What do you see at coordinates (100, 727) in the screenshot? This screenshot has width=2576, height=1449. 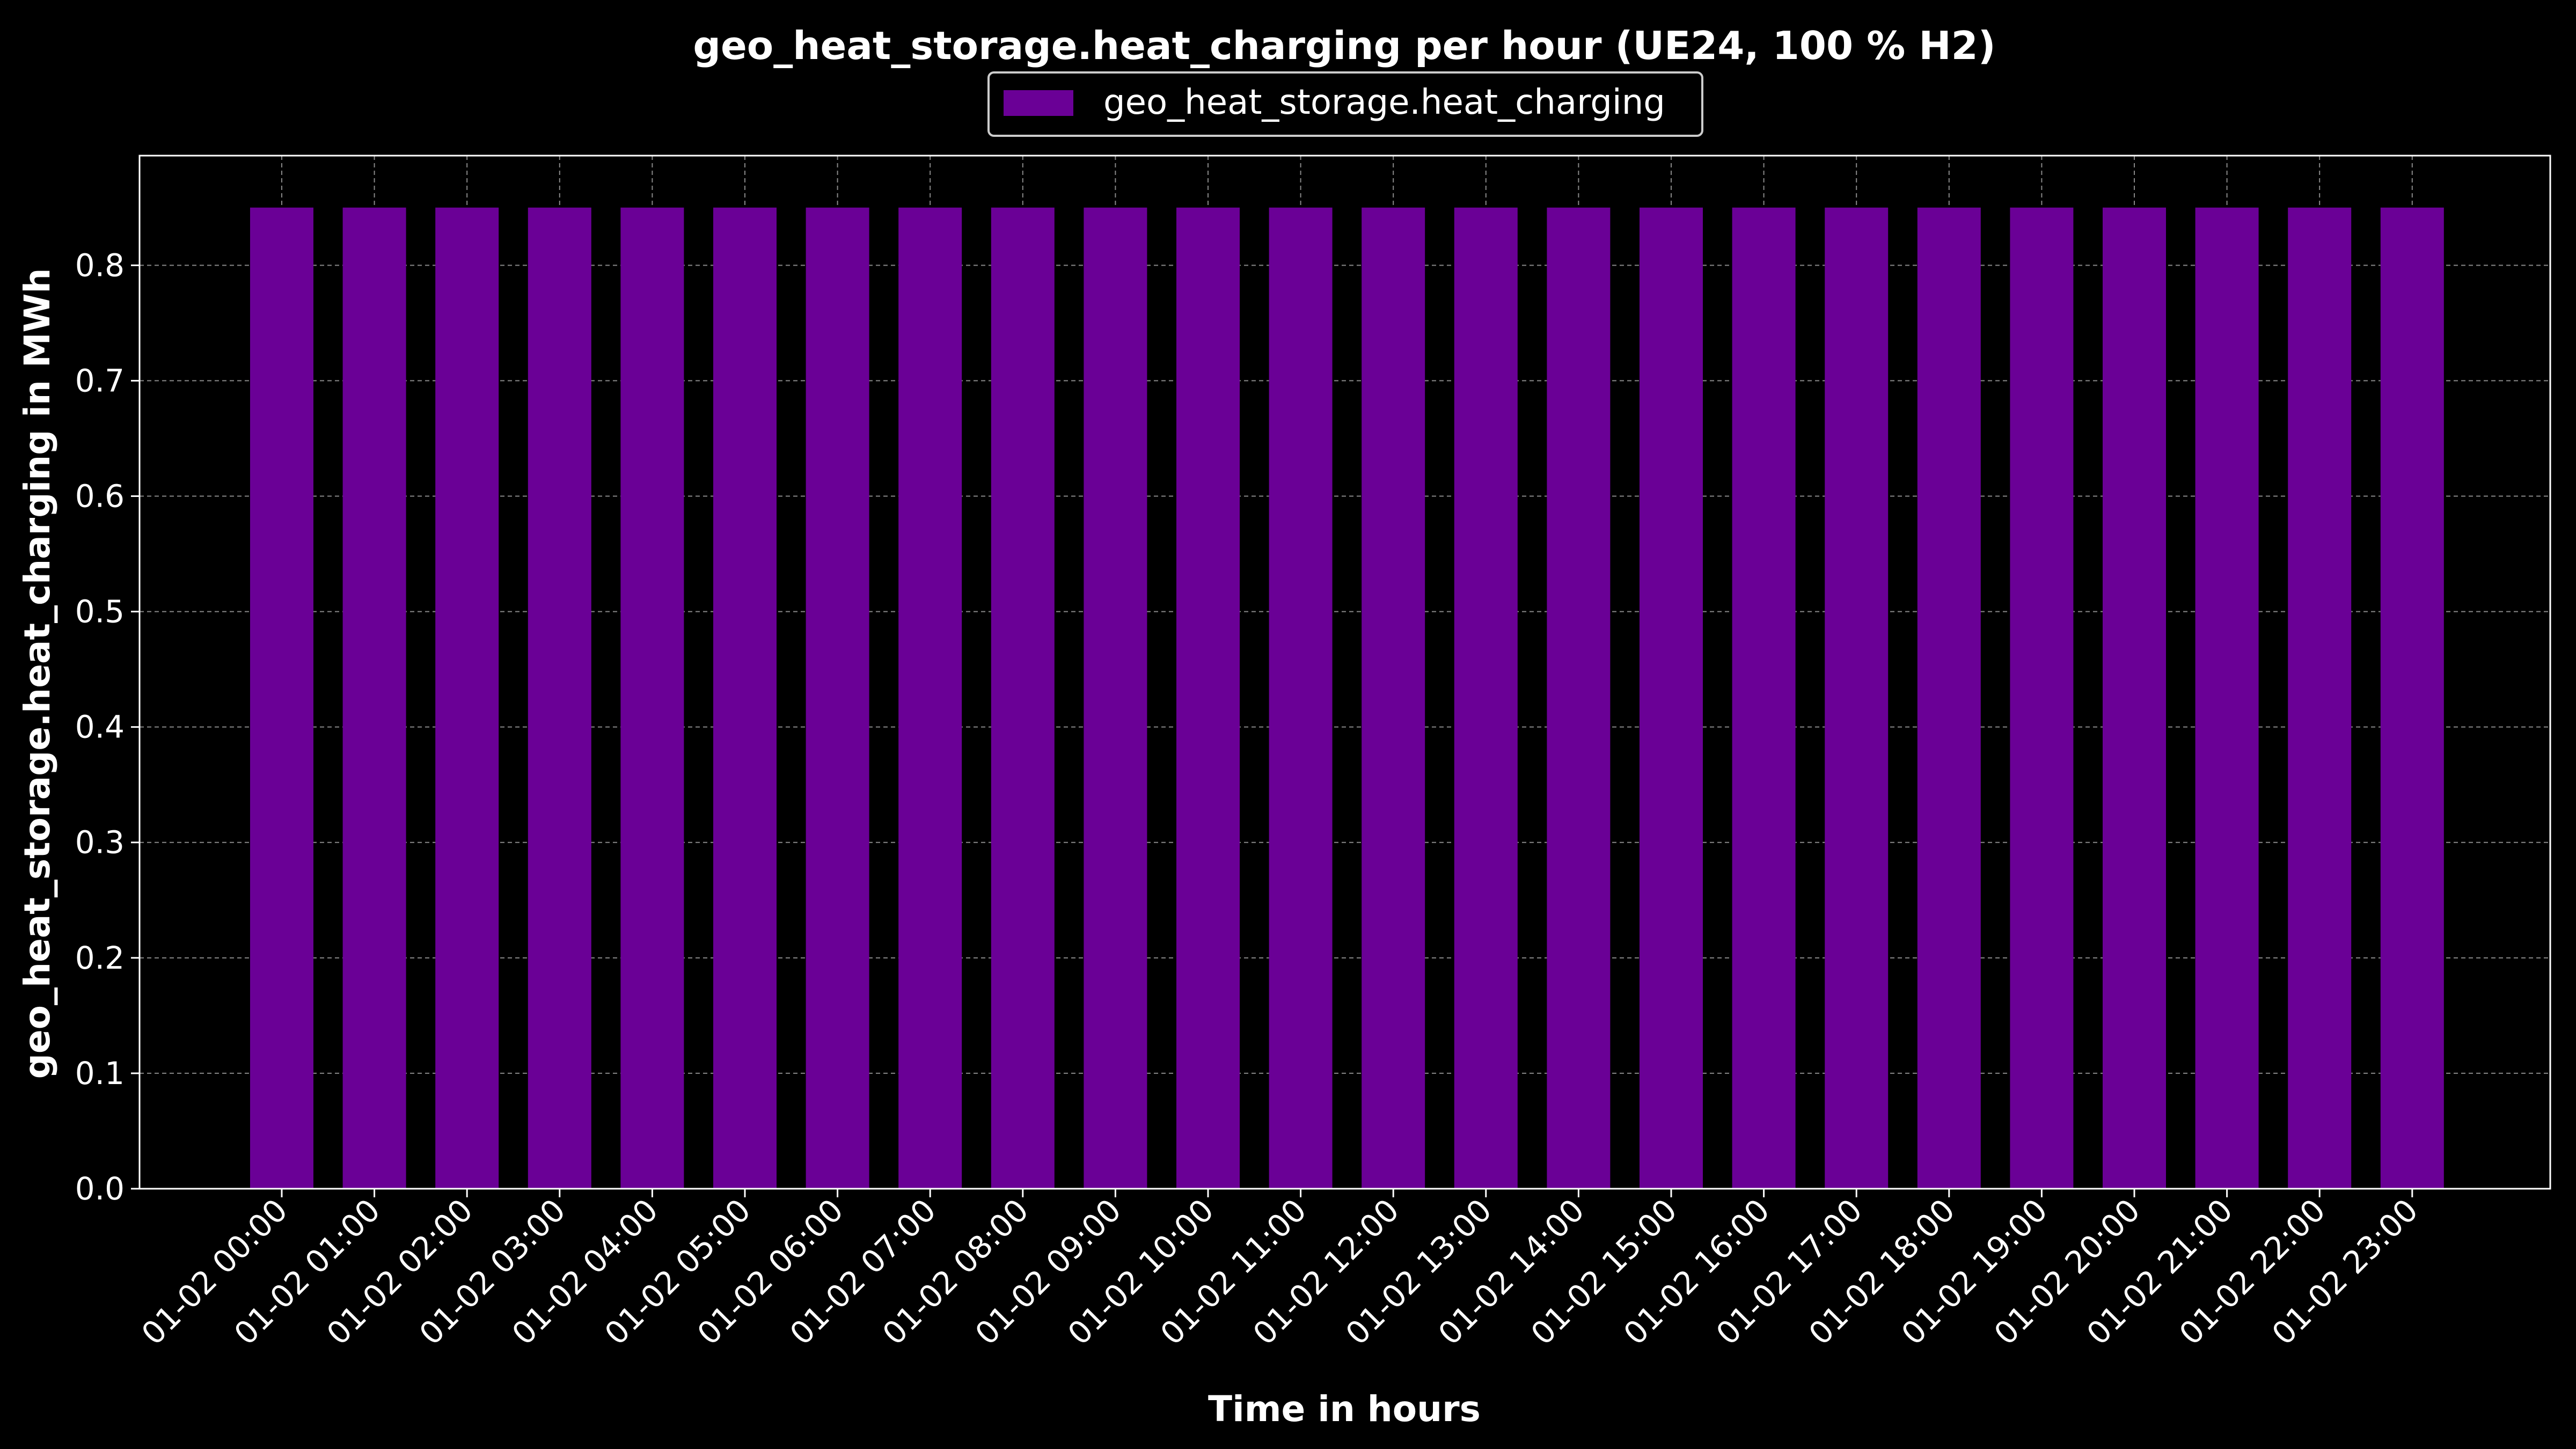 I see `y-tick-label: 0.4` at bounding box center [100, 727].